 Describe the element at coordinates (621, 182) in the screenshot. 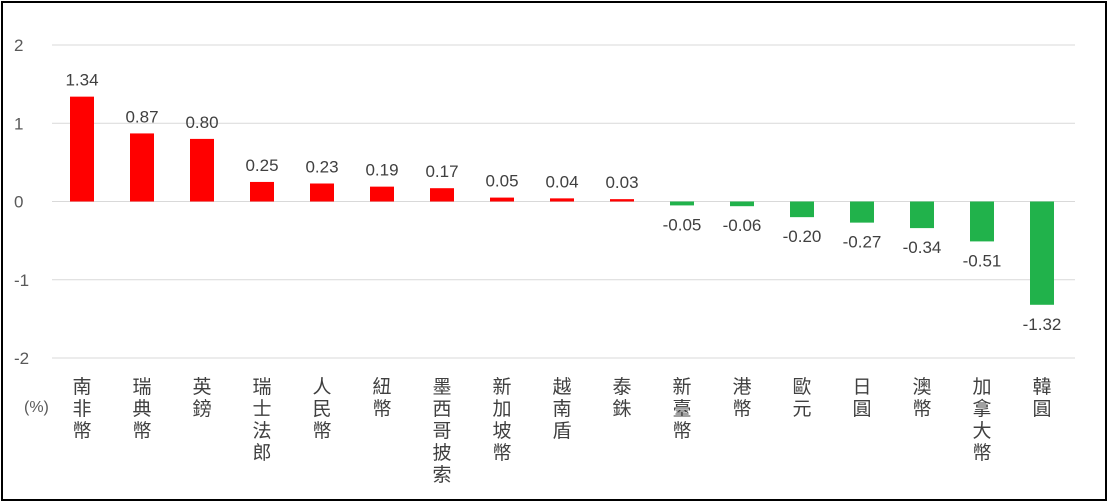

I see `data-label: 0.03` at that location.